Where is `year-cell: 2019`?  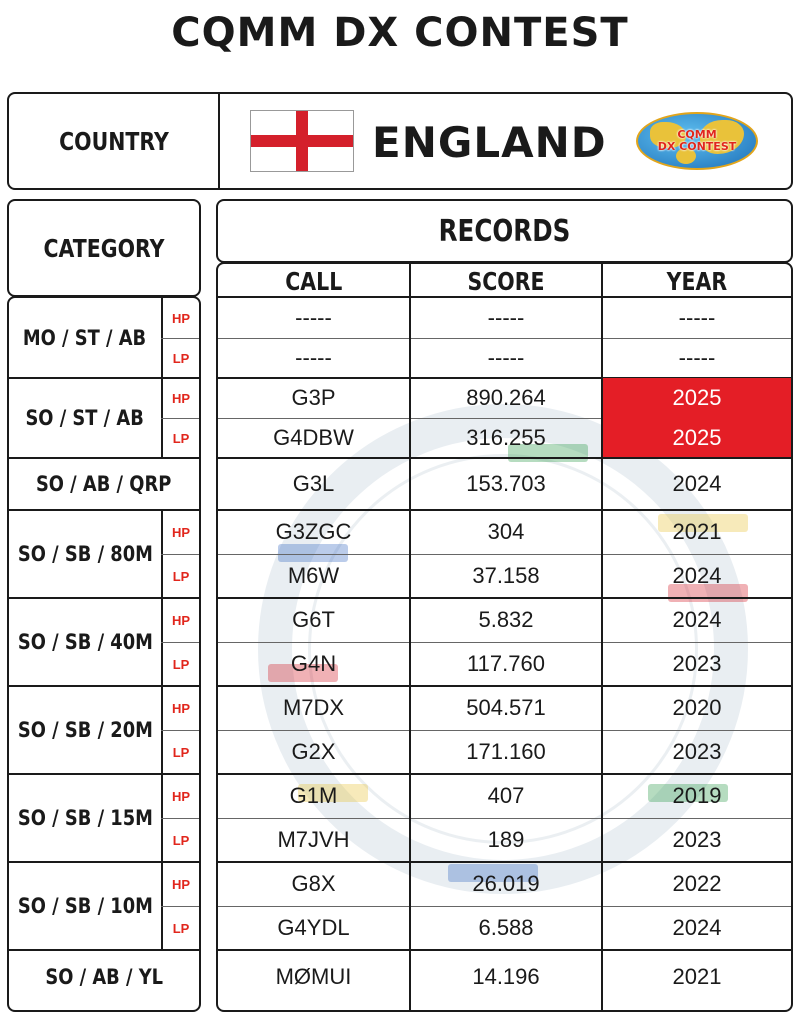
year-cell: 2019 is located at coordinates (697, 795).